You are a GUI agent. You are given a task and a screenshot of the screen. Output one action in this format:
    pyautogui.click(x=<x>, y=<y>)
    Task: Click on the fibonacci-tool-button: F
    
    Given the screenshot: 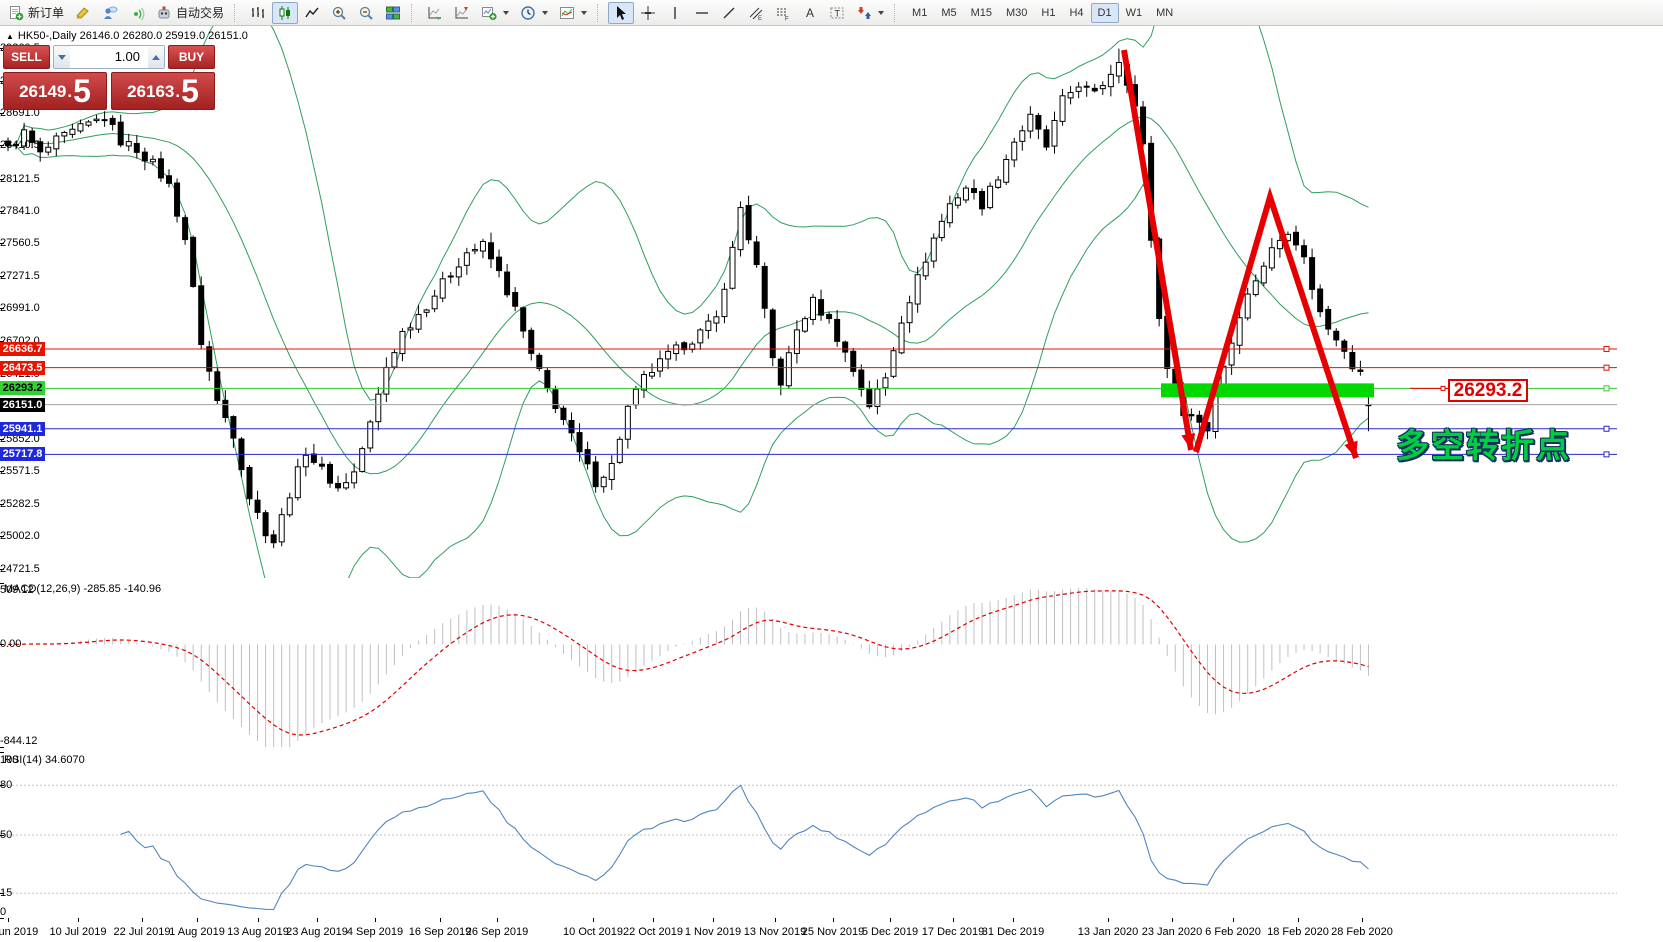 What is the action you would take?
    pyautogui.click(x=783, y=13)
    